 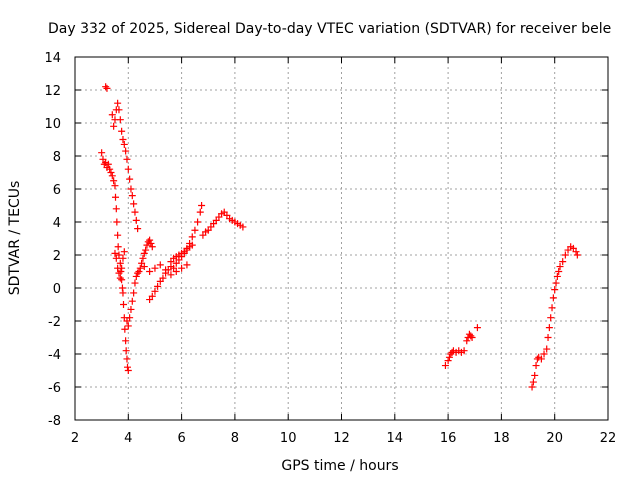 I want to click on x-tick-label: 12, so click(x=341, y=438).